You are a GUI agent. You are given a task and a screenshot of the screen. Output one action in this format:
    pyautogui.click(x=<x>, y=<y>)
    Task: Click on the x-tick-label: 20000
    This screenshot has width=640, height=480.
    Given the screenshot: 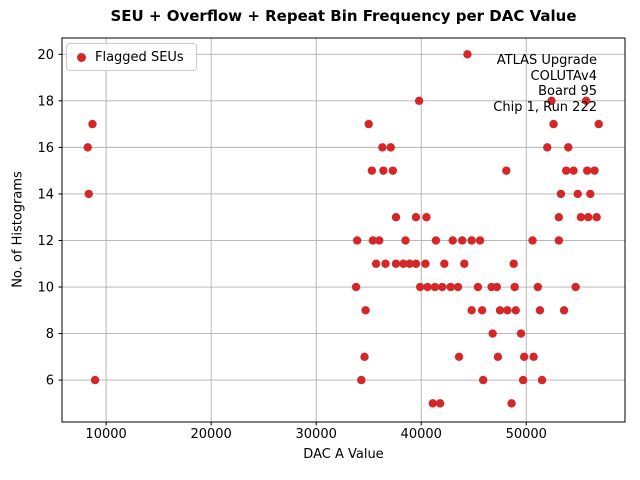 What is the action you would take?
    pyautogui.click(x=210, y=434)
    